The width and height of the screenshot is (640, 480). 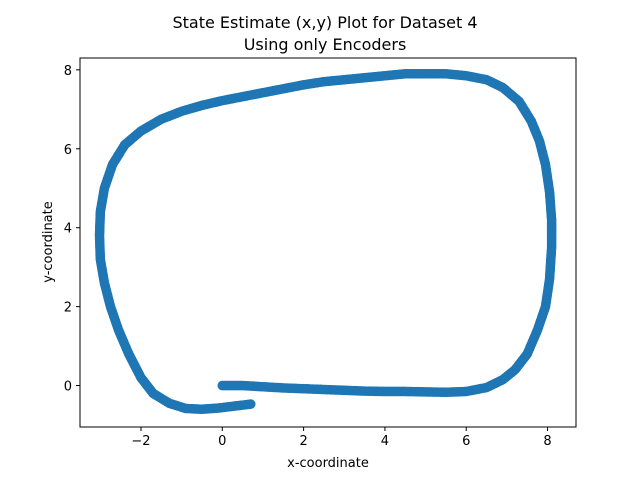 What do you see at coordinates (466, 441) in the screenshot?
I see `x-tick-label: 6` at bounding box center [466, 441].